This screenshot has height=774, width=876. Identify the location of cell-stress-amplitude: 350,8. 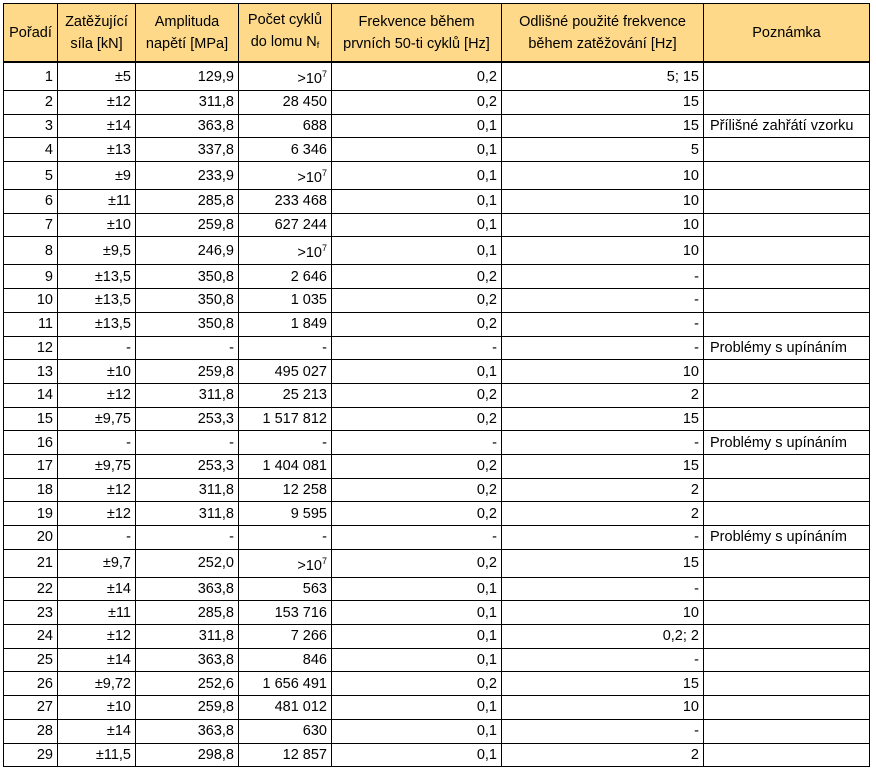
(187, 300).